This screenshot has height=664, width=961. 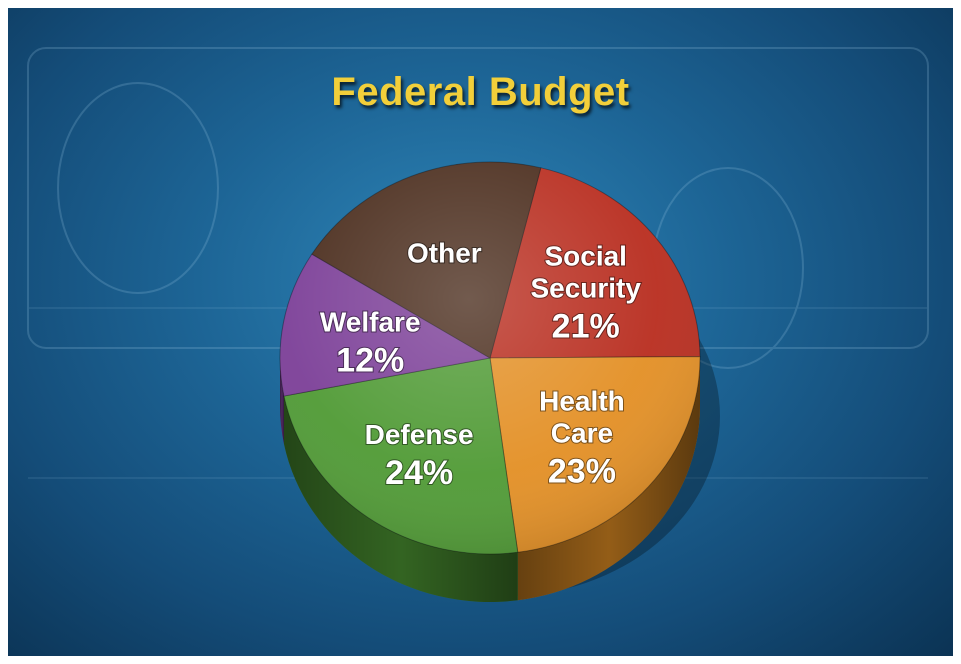 I want to click on label-value-welfare: 12%, so click(x=370, y=360).